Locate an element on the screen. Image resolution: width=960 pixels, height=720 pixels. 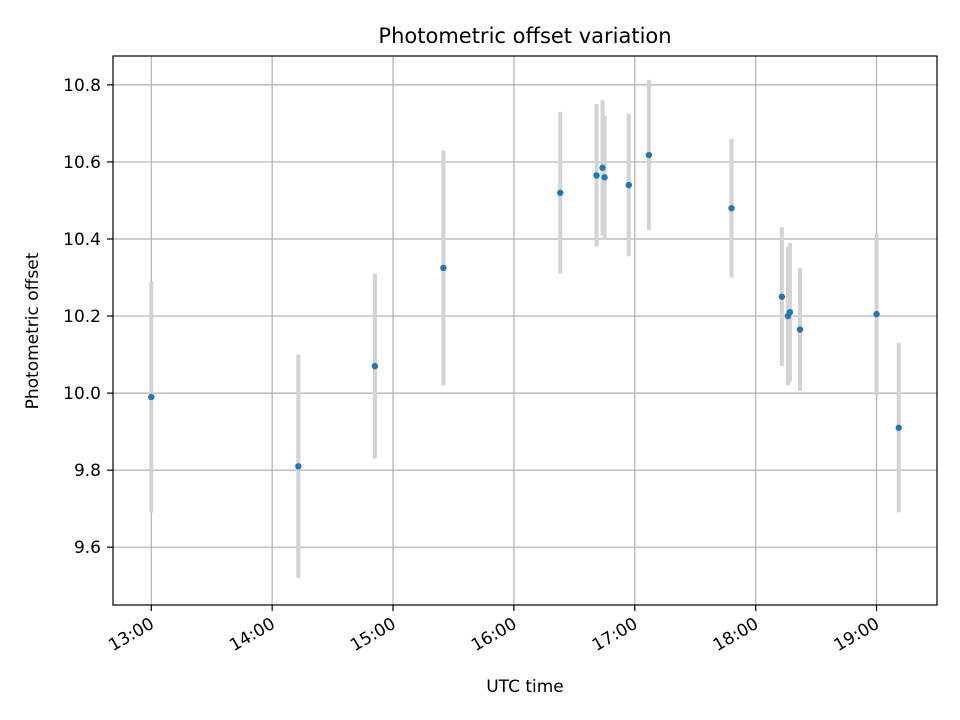
y-tick-label: 9.6 is located at coordinates (87, 548).